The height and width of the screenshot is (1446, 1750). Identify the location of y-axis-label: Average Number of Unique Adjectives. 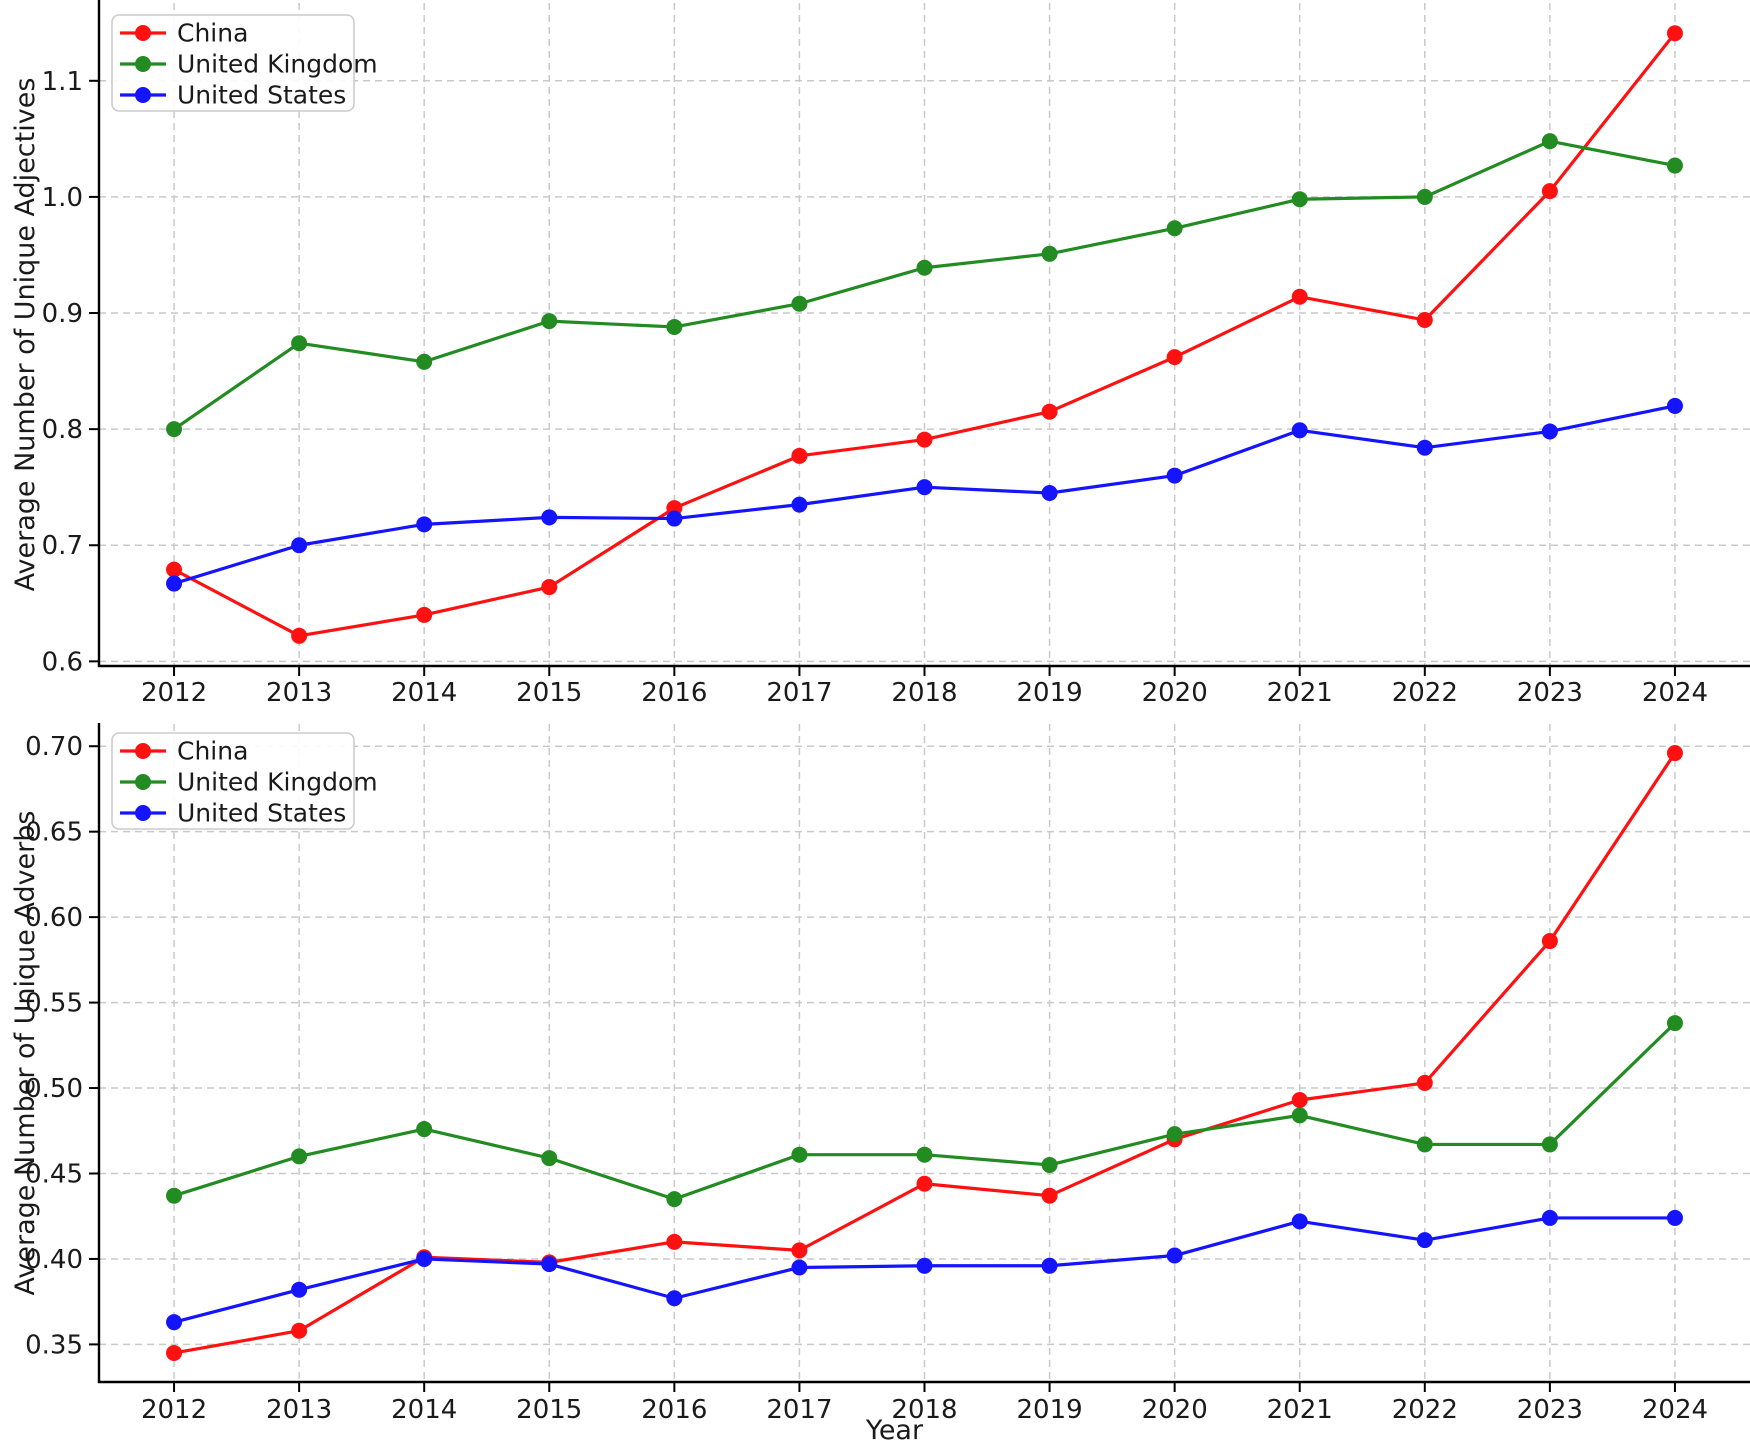
(25, 335).